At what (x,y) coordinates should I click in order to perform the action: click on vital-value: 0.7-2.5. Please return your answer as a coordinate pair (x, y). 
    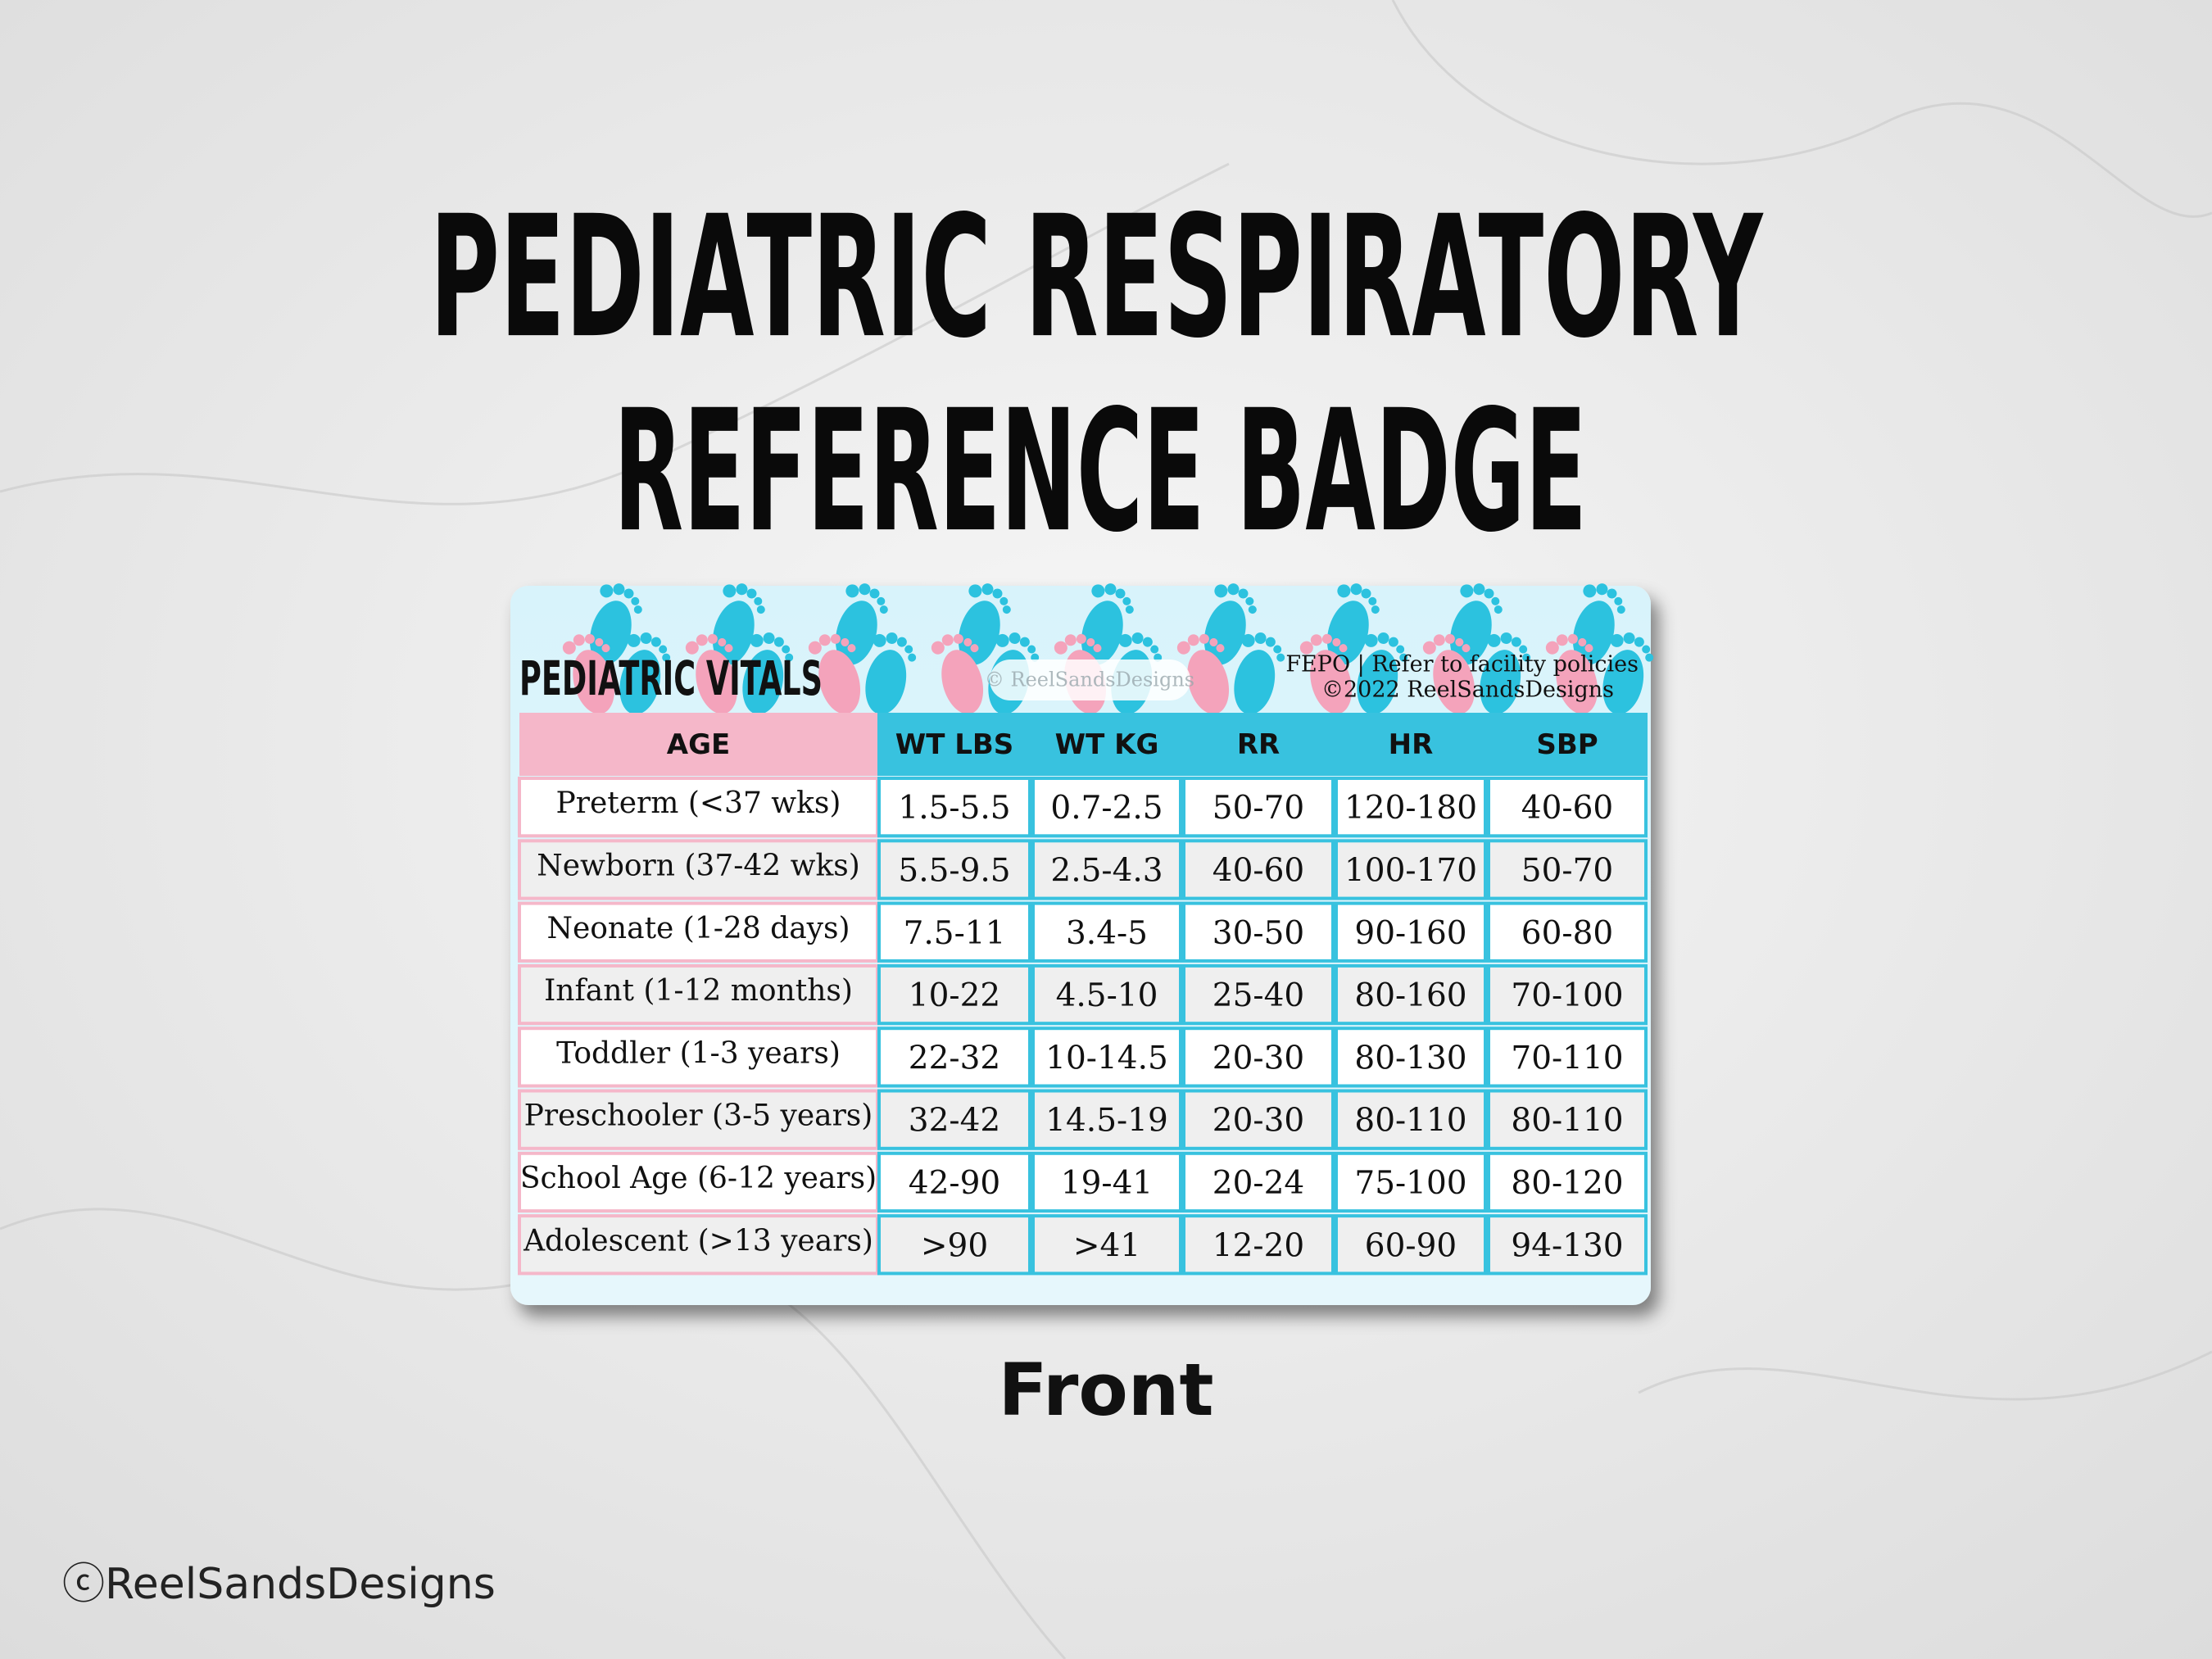
    Looking at the image, I should click on (1106, 808).